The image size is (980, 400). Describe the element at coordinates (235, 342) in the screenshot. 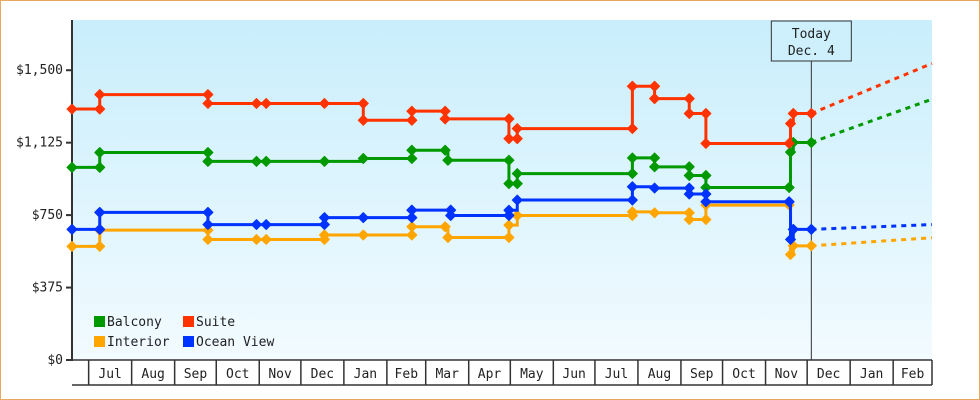

I see `legend-label: Ocean View` at that location.